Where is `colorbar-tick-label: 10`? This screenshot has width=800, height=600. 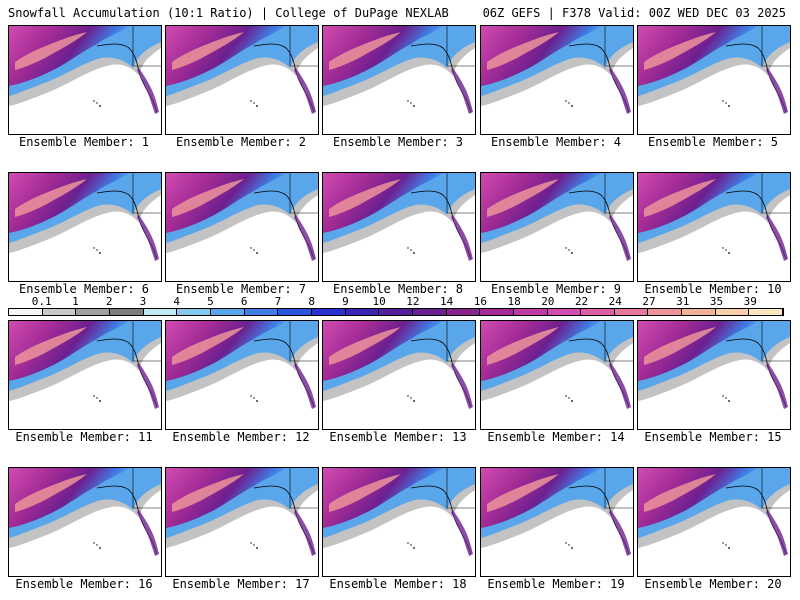
colorbar-tick-label: 10 is located at coordinates (379, 301).